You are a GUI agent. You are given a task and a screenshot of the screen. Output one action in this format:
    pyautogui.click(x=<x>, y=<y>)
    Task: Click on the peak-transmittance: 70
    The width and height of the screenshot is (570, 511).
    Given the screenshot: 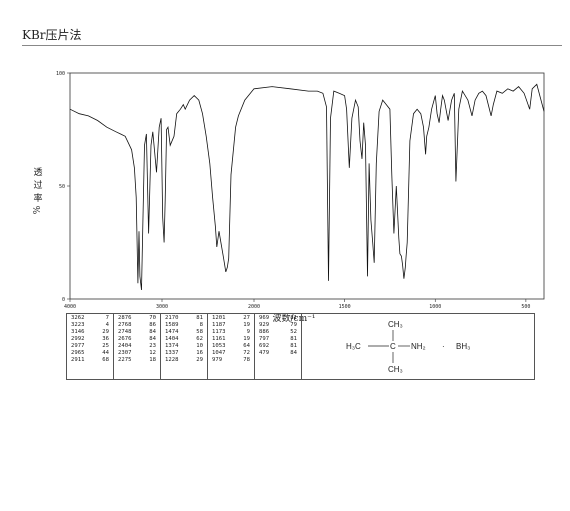 What is the action you would take?
    pyautogui.click(x=152, y=318)
    